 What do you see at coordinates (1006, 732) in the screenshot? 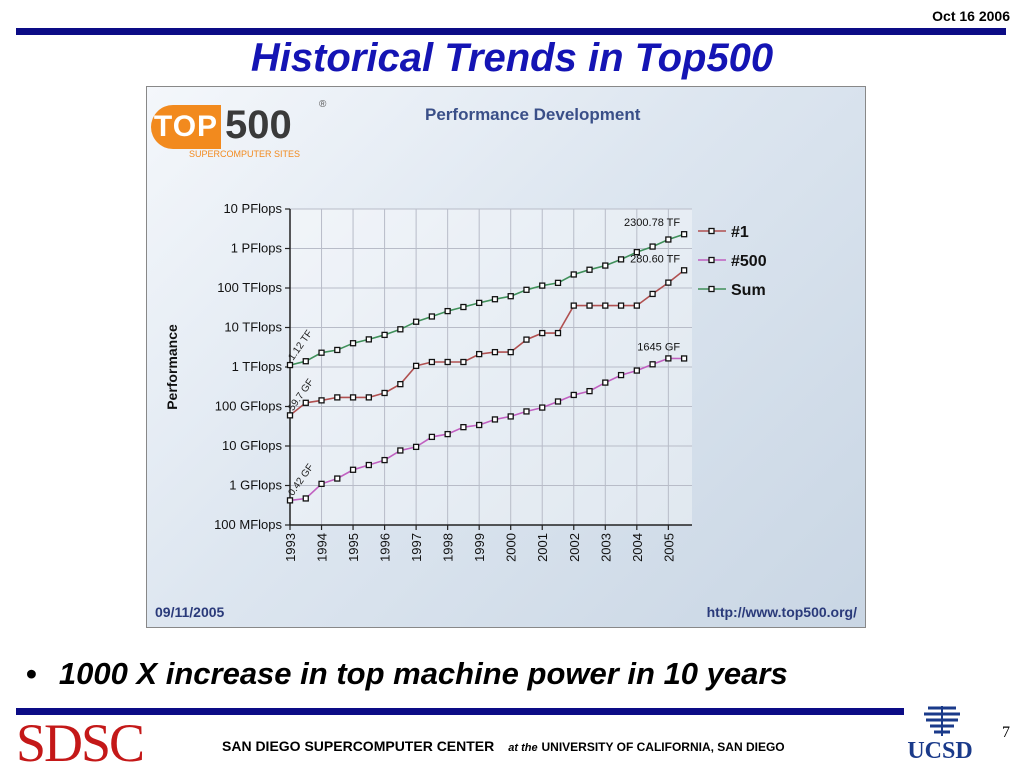
I see `page-number: 7` at bounding box center [1006, 732].